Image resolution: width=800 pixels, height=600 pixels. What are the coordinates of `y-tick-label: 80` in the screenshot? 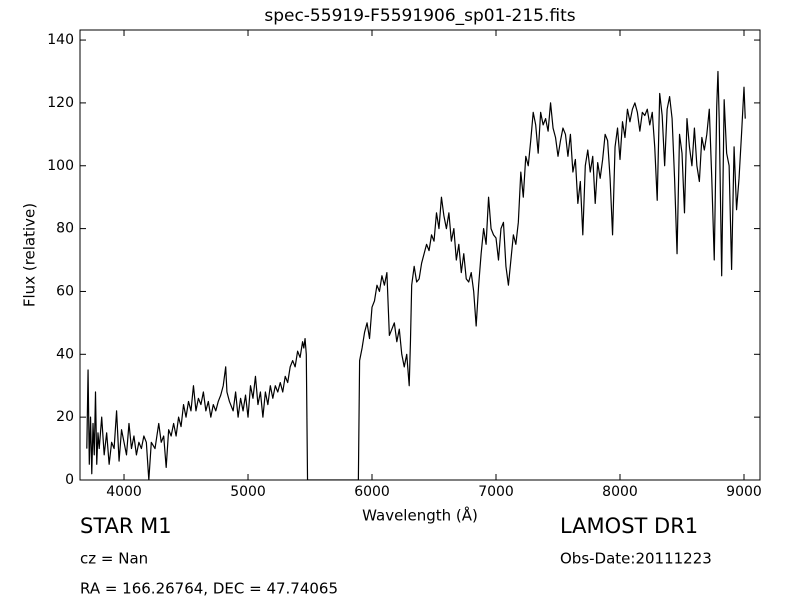 It's located at (65, 229).